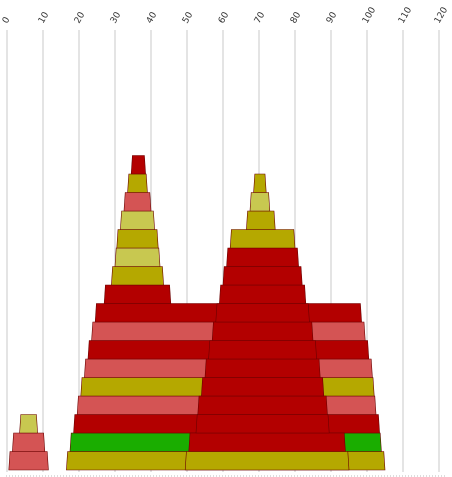 This screenshot has width=452, height=477. Describe the element at coordinates (296, 17) in the screenshot. I see `x-tick-label-80: 80` at that location.